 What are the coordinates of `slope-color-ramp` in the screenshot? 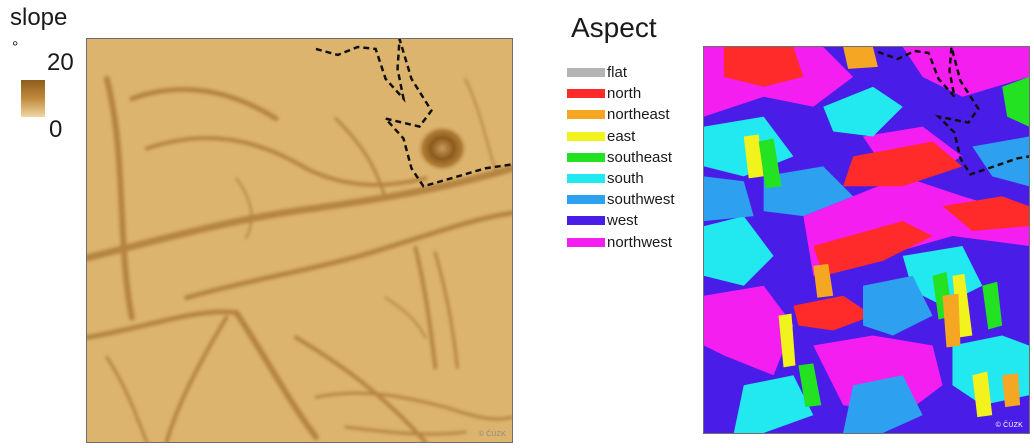 It's located at (33, 98).